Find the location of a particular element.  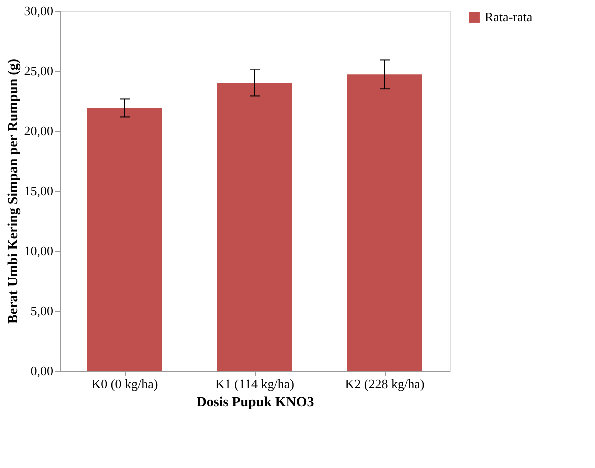

y-tick-label: 15,00 is located at coordinates (39, 191).